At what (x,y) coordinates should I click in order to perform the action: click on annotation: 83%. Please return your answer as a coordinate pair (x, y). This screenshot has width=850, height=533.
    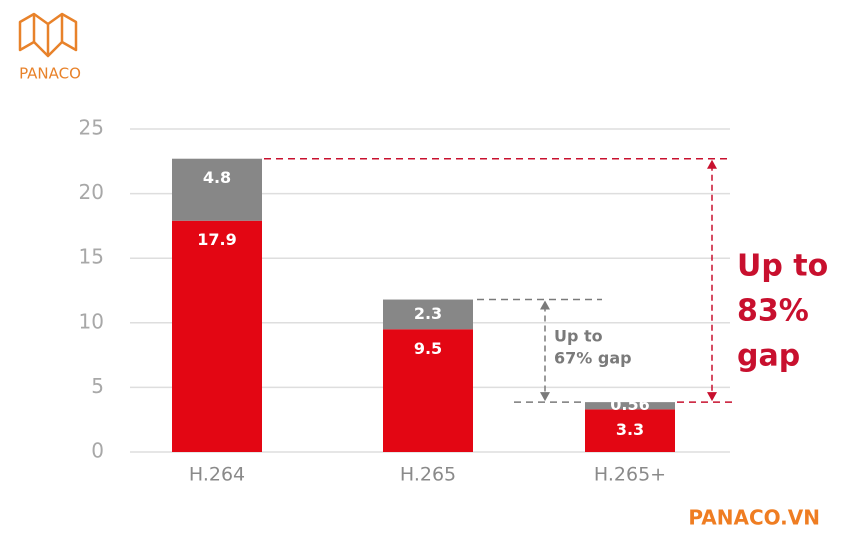
    Looking at the image, I should click on (773, 311).